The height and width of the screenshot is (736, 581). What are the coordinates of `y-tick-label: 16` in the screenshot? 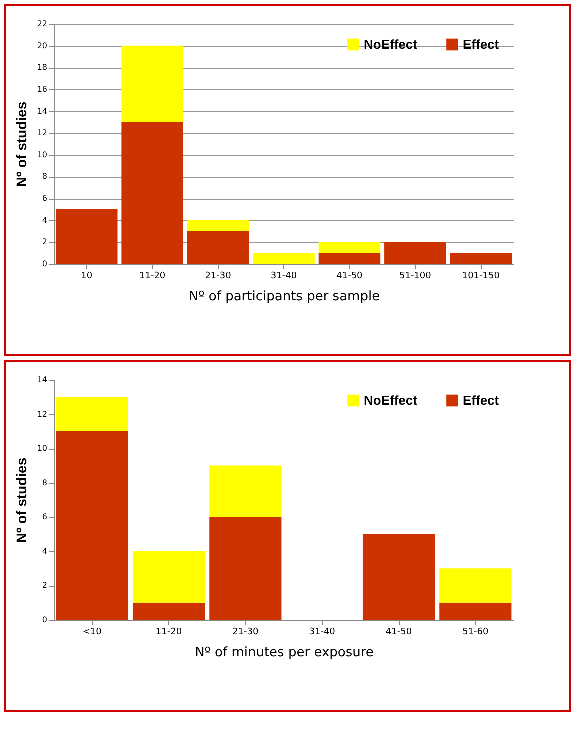 It's located at (42, 89).